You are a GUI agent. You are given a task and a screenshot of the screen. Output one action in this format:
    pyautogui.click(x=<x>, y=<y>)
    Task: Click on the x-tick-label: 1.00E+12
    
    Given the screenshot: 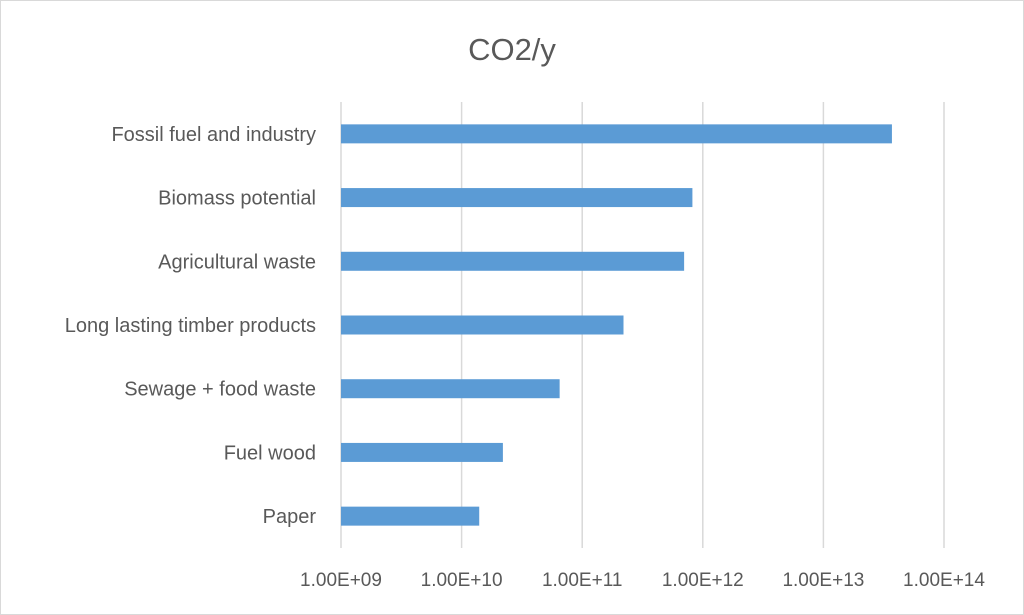 What is the action you would take?
    pyautogui.click(x=703, y=580)
    